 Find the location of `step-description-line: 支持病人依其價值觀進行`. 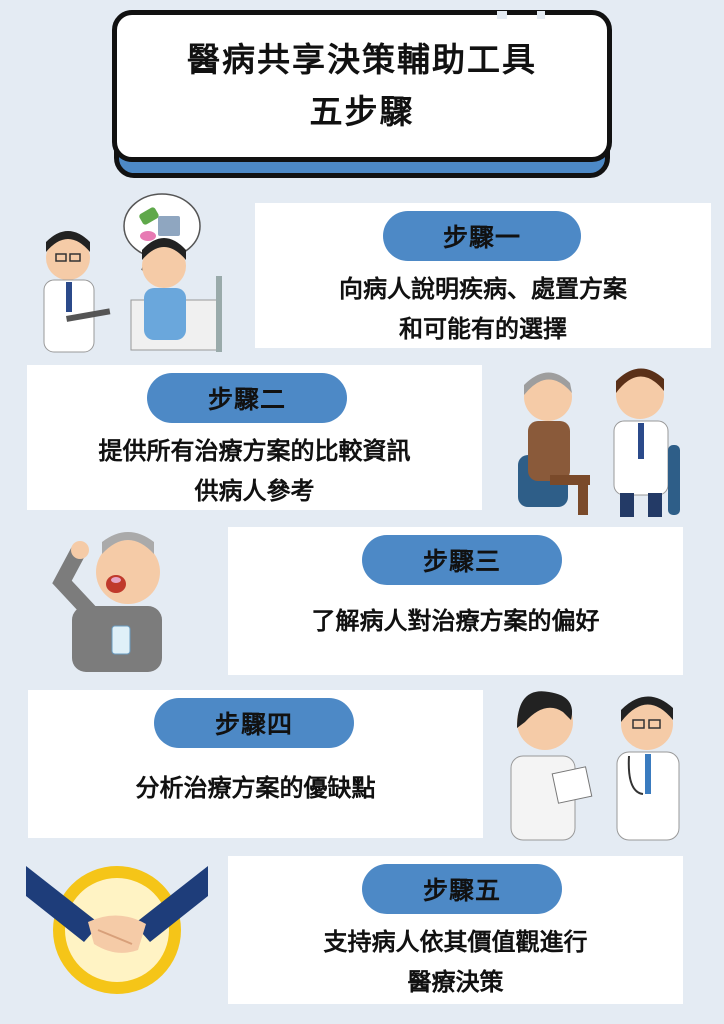

step-description-line: 支持病人依其價值觀進行 is located at coordinates (455, 942).